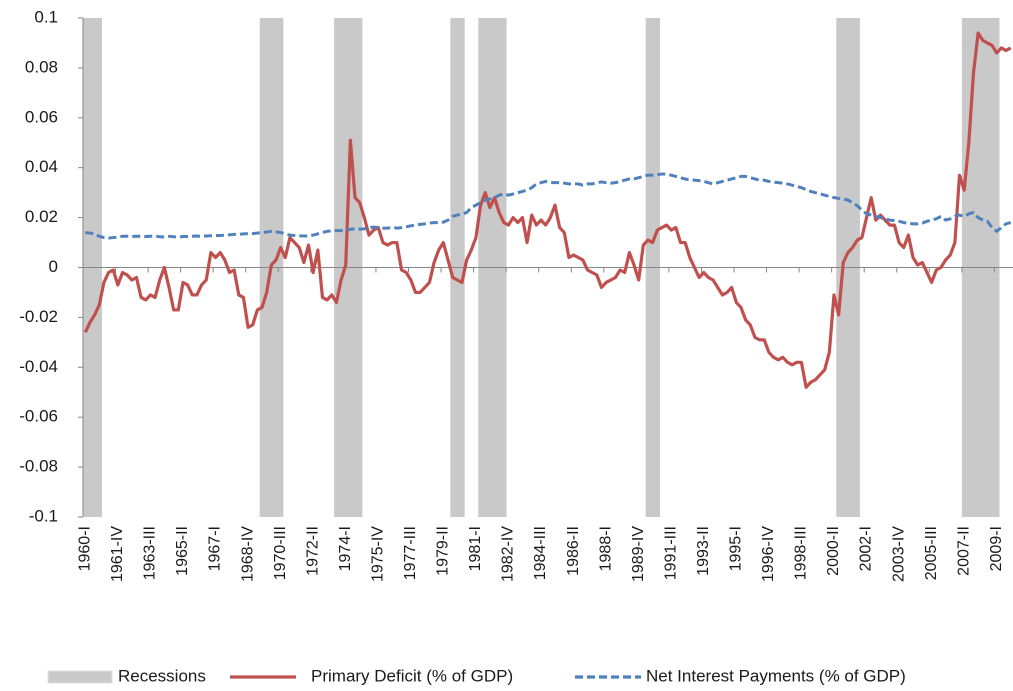 Image resolution: width=1013 pixels, height=691 pixels. What do you see at coordinates (703, 551) in the screenshot?
I see `x-tick-label: 1993-II` at bounding box center [703, 551].